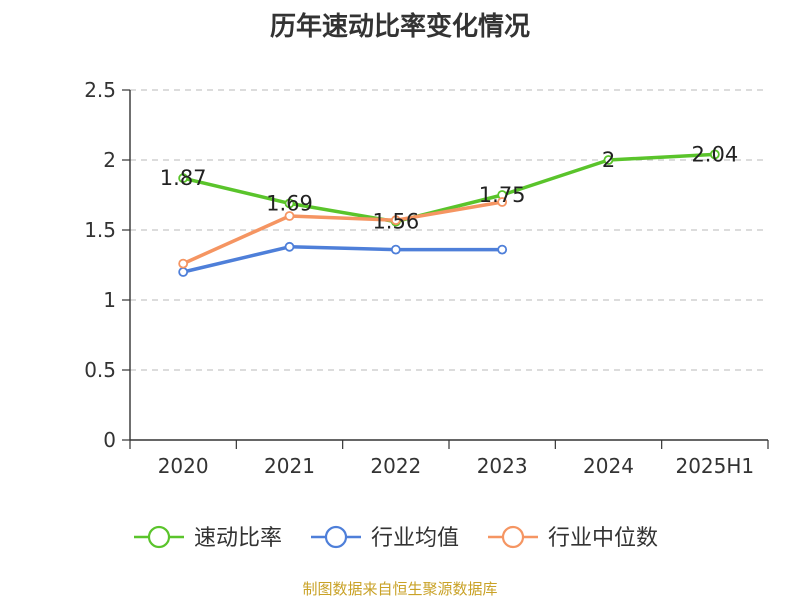  I want to click on data-label: 1.87, so click(183, 178).